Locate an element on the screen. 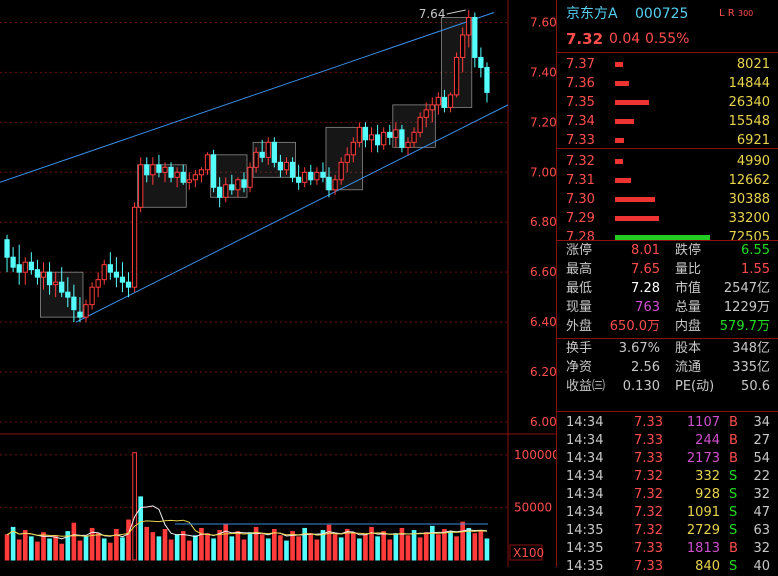 Image resolution: width=778 pixels, height=576 pixels. price-tick-label: 6.00 is located at coordinates (543, 422).